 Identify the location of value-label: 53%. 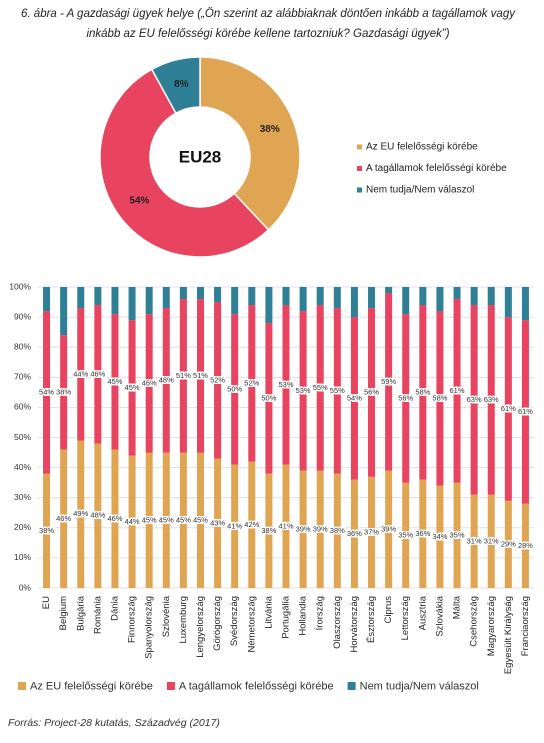
(285, 384).